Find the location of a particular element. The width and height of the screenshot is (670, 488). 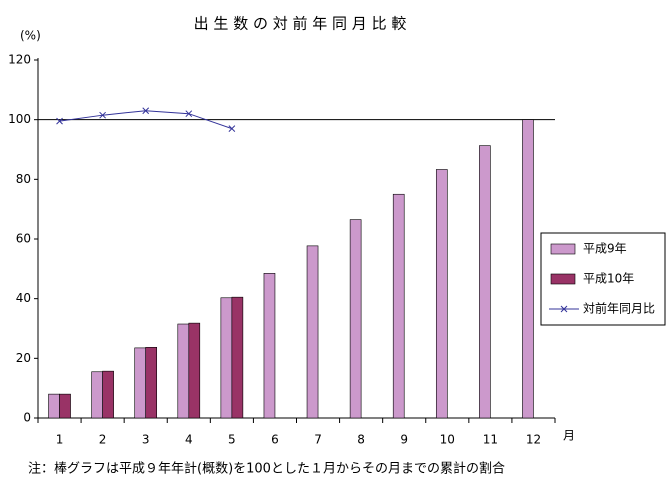

x-axis-label: 月 is located at coordinates (569, 436).